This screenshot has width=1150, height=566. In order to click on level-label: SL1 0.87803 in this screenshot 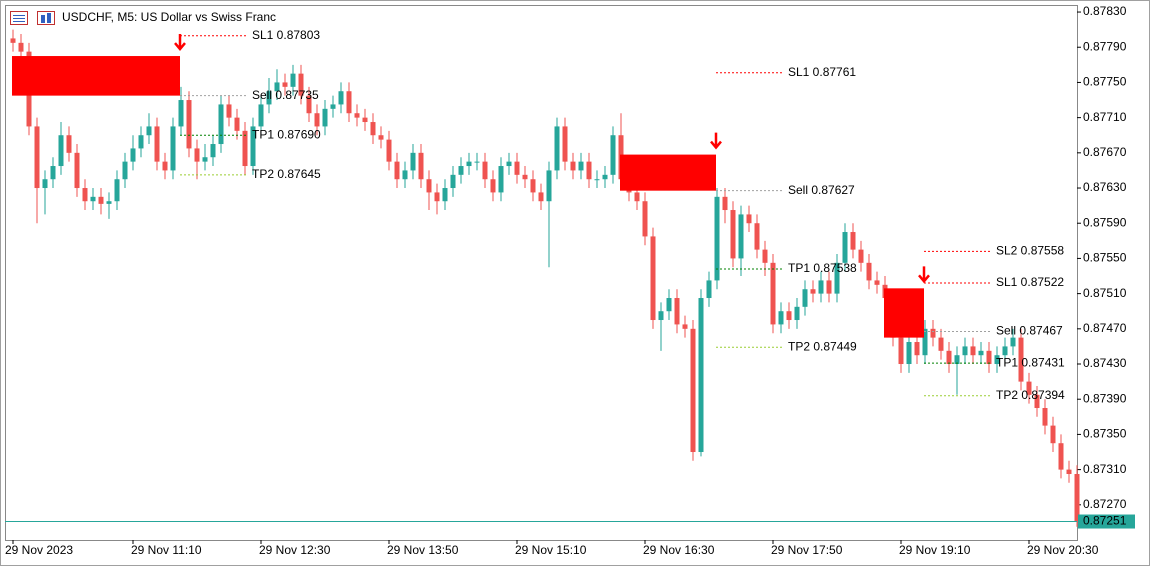, I will do `click(286, 35)`.